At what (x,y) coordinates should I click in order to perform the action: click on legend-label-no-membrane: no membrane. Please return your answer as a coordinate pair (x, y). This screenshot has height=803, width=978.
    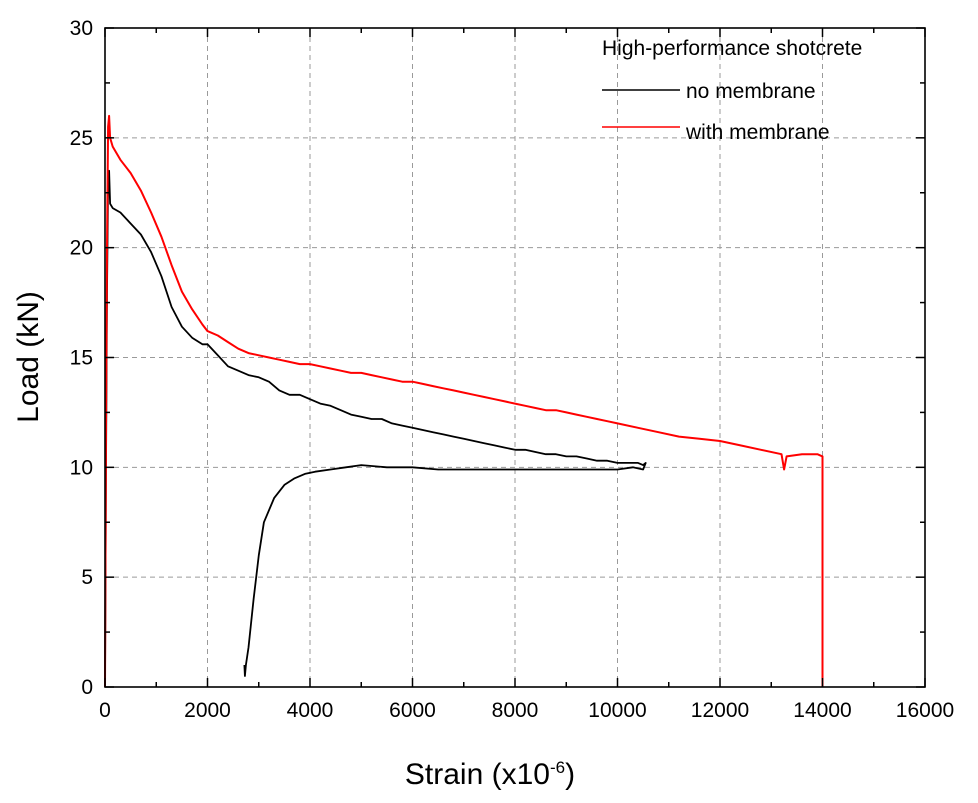
    Looking at the image, I should click on (751, 91).